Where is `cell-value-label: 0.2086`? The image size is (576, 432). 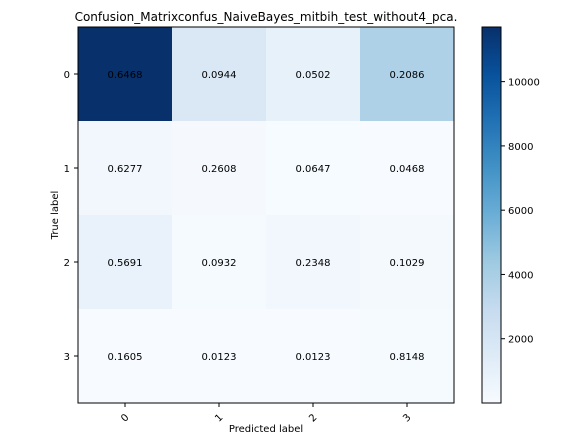 cell-value-label: 0.2086 is located at coordinates (407, 75).